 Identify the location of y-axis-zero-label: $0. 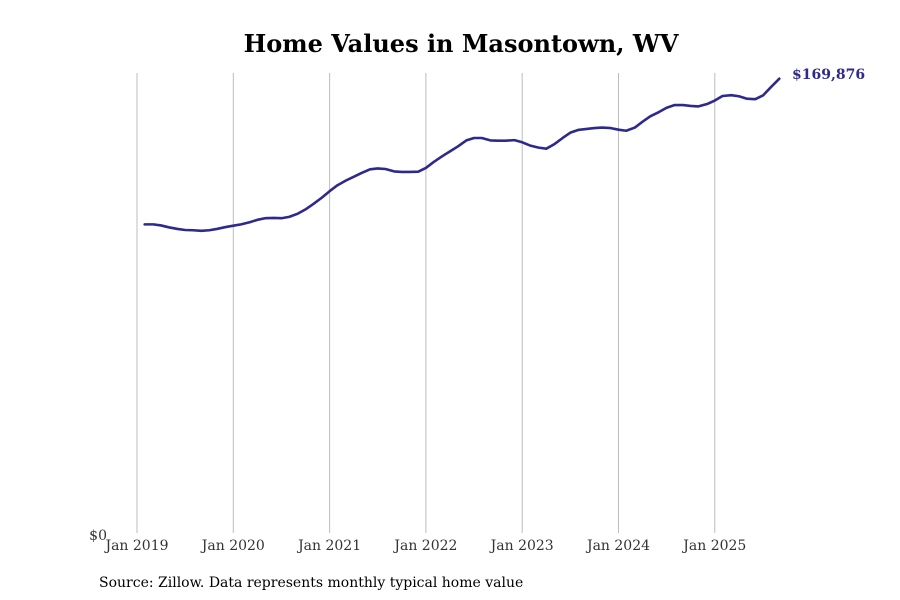
(98, 536).